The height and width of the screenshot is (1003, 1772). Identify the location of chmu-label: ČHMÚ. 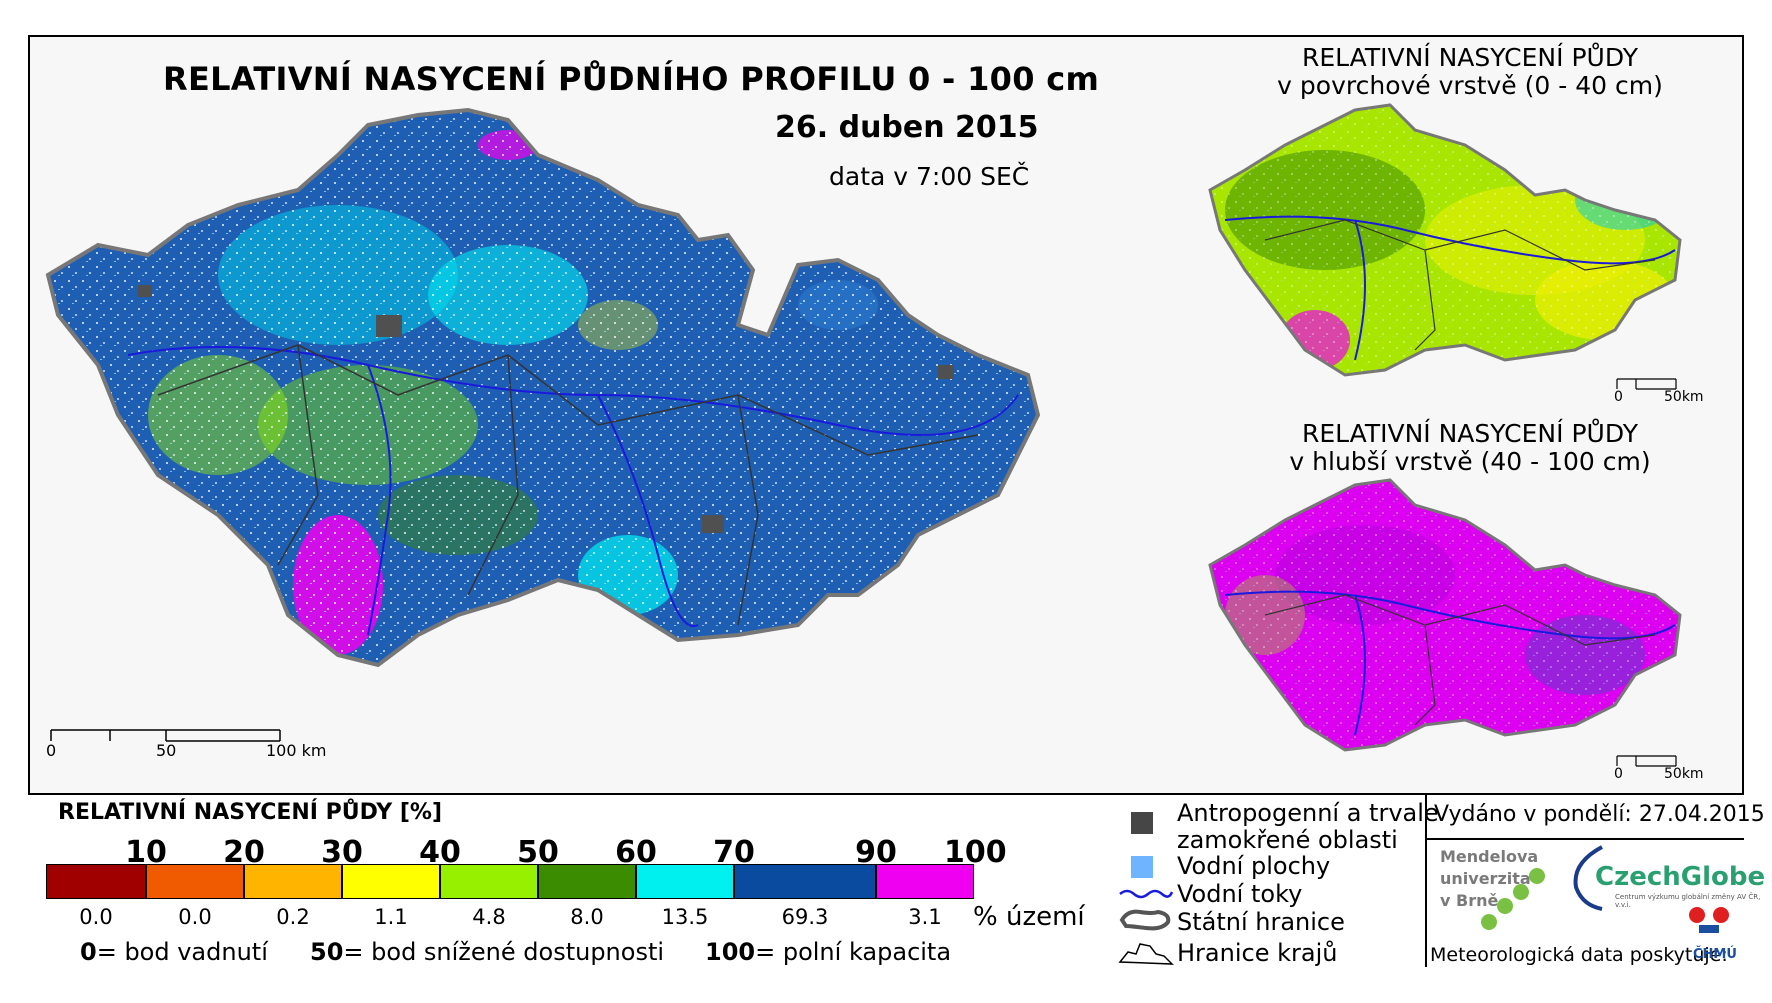
(1715, 954).